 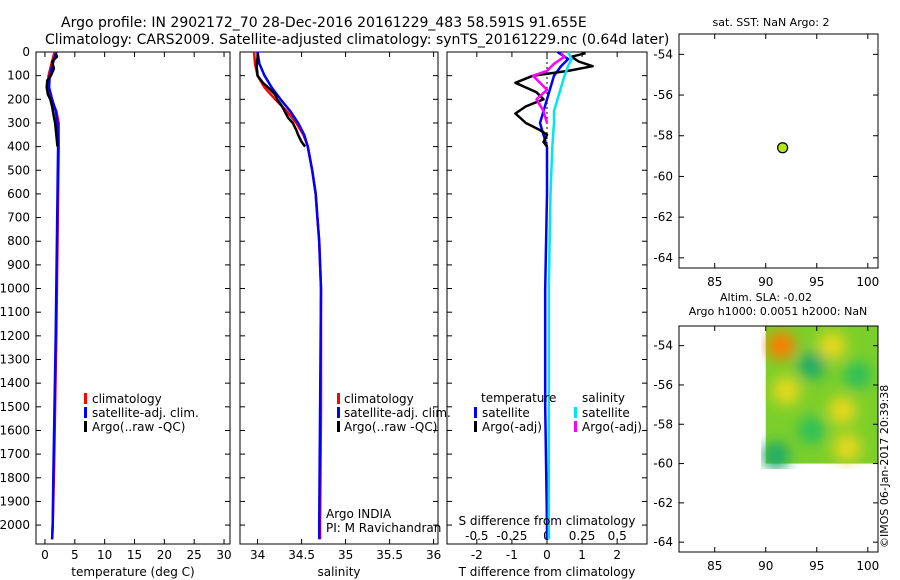 What do you see at coordinates (477, 555) in the screenshot?
I see `t-difference-x-tick-label: -2` at bounding box center [477, 555].